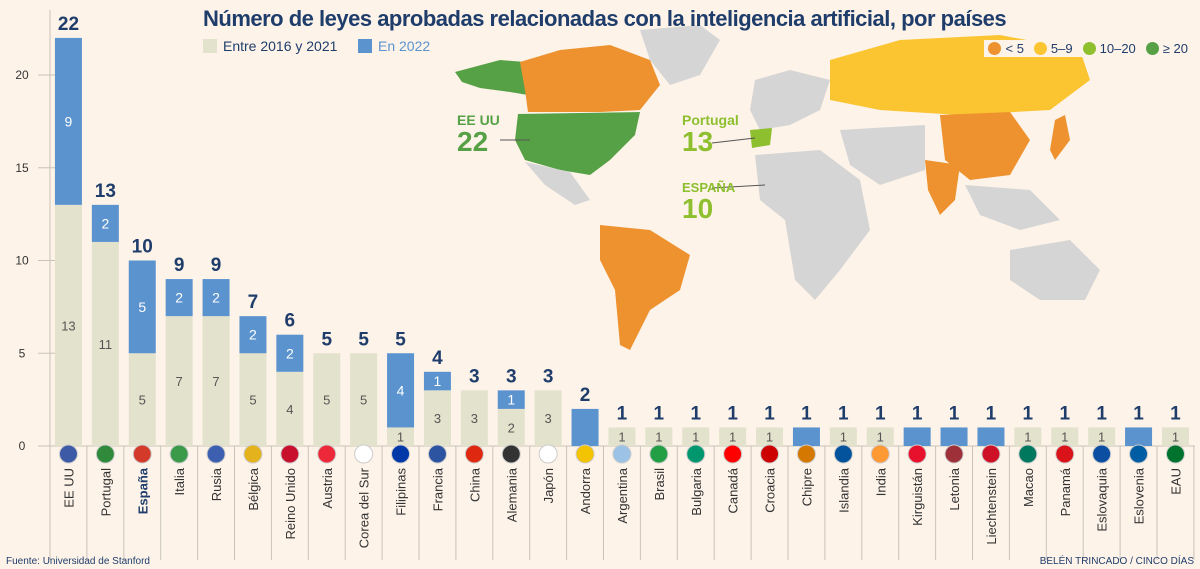 The width and height of the screenshot is (1200, 569). Describe the element at coordinates (1014, 48) in the screenshot. I see `map-legend-label: < 5` at that location.